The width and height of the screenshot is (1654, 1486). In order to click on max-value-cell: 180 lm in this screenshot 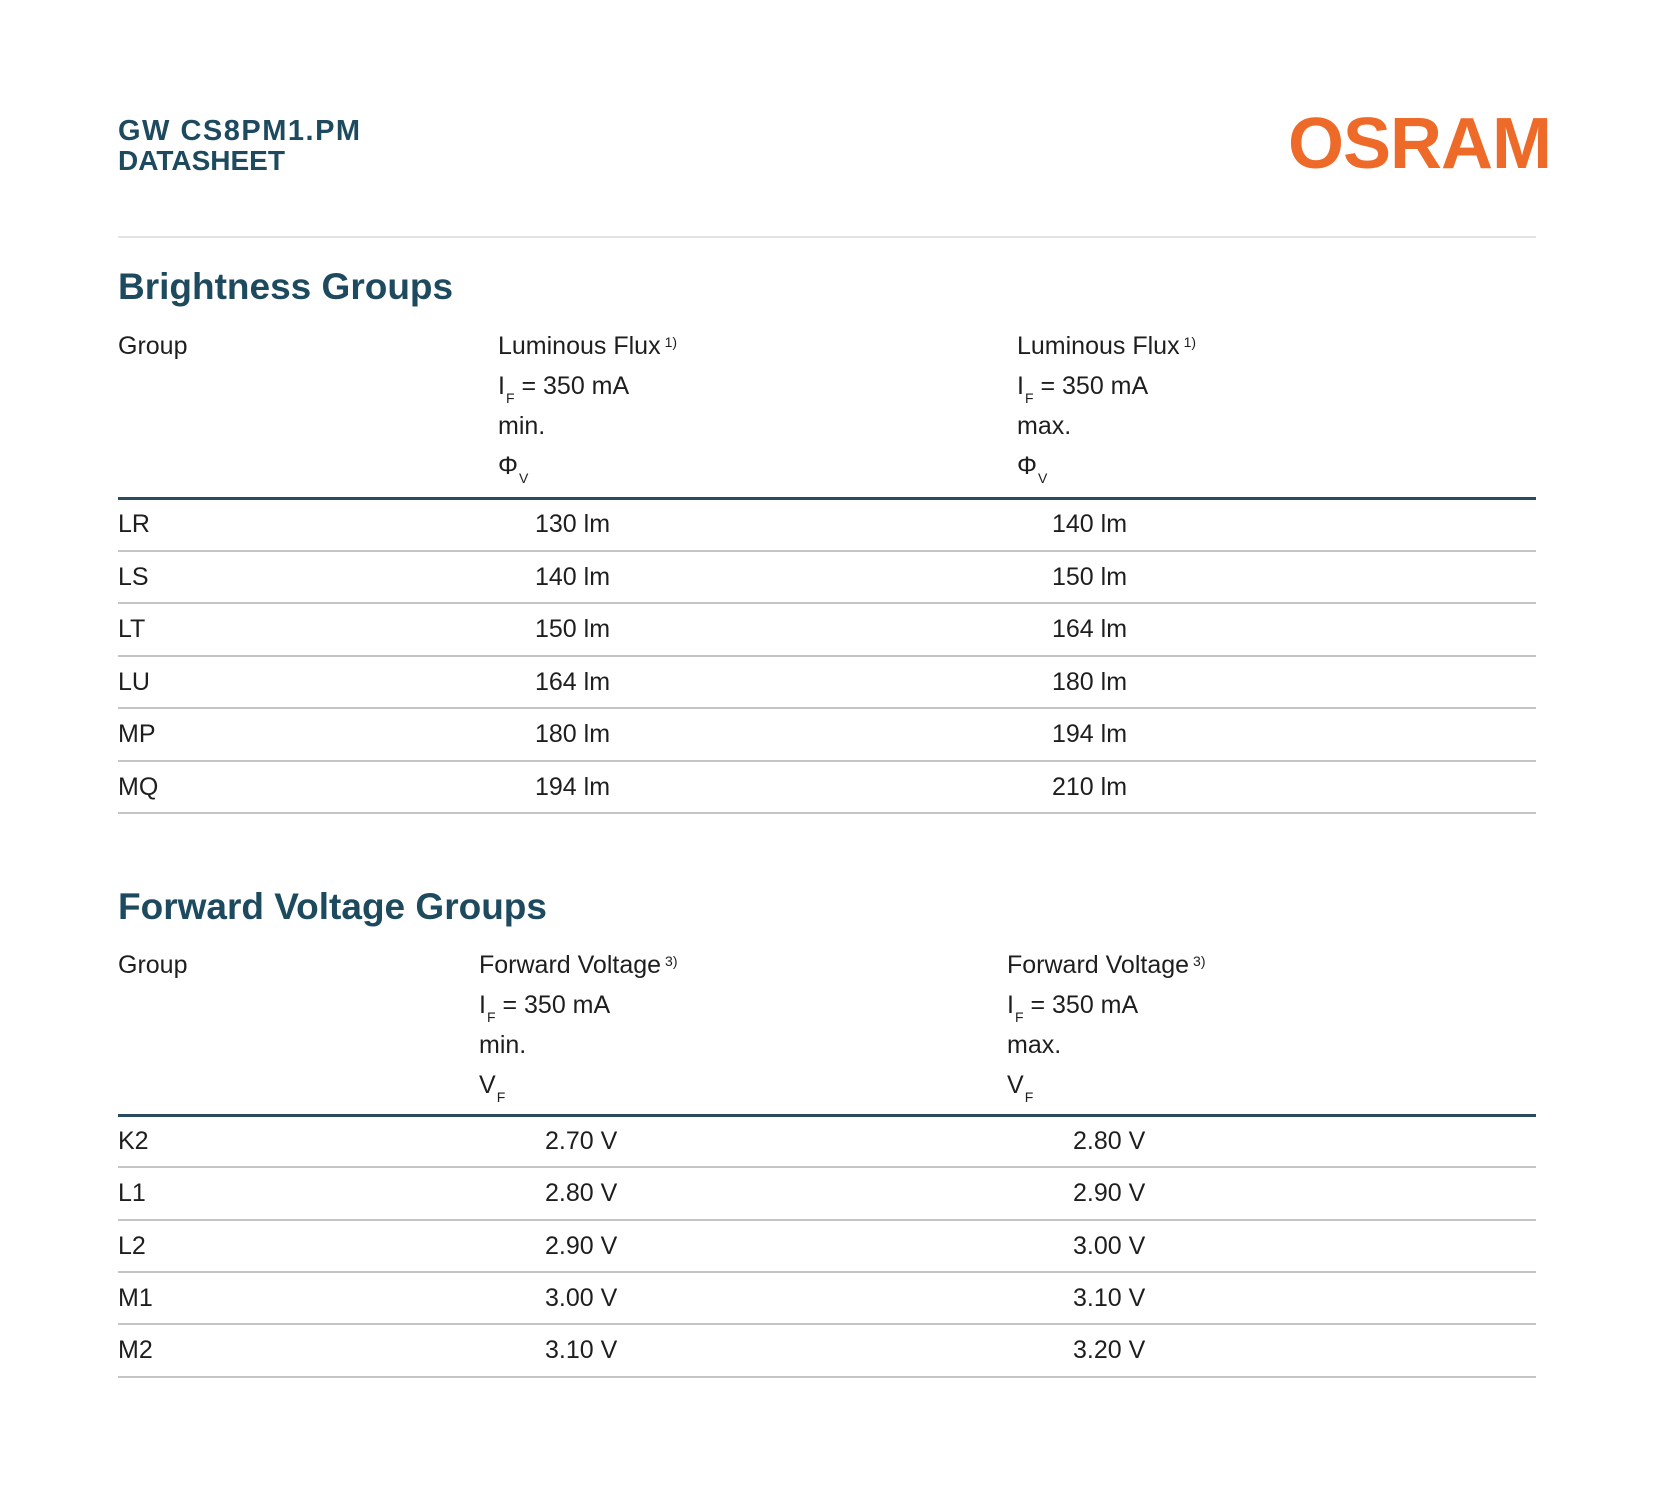, I will do `click(1090, 681)`.